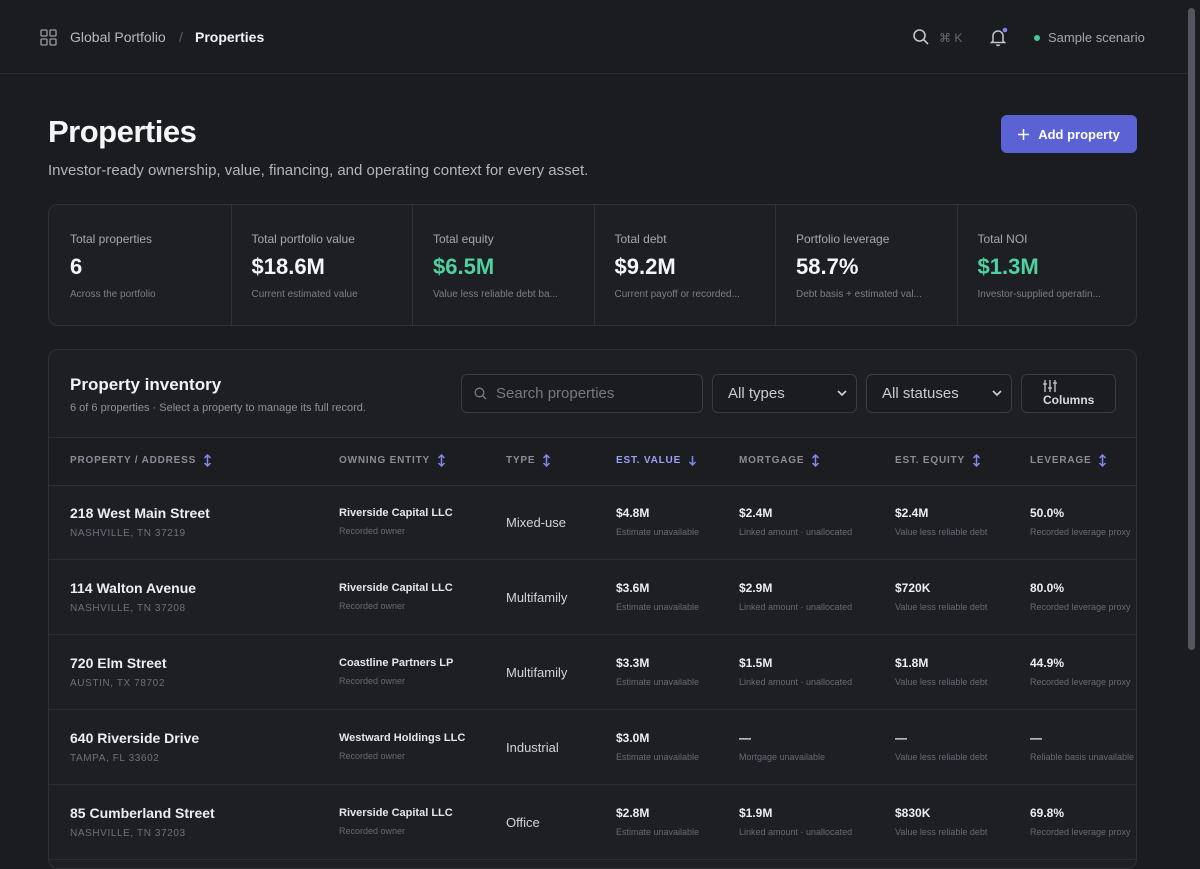  What do you see at coordinates (951, 38) in the screenshot?
I see `search-shortcut: ⌘ K` at bounding box center [951, 38].